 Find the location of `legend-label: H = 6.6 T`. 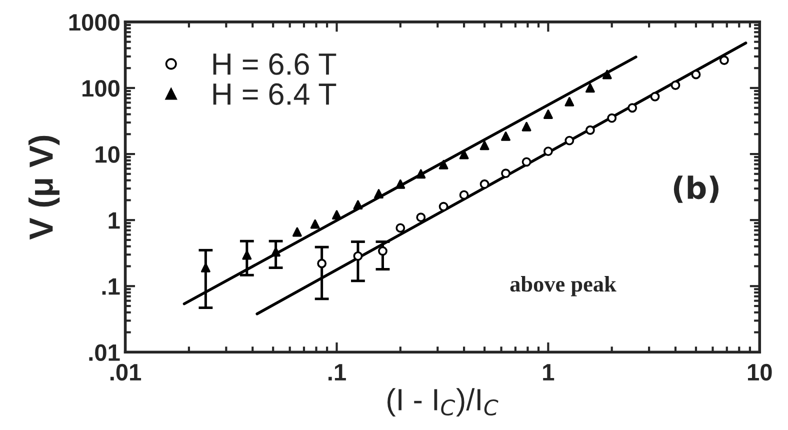

legend-label: H = 6.6 T is located at coordinates (274, 64).